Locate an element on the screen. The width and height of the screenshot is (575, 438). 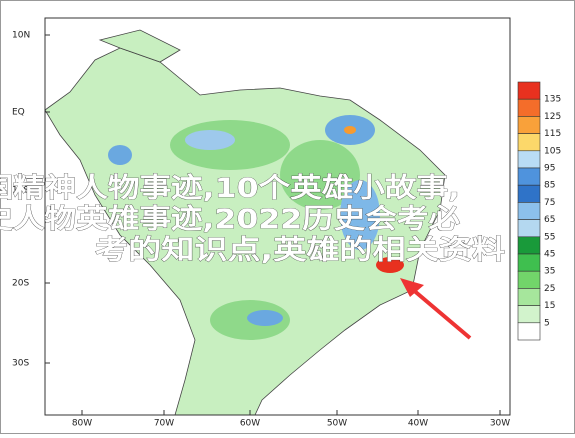
legend-label: 95 is located at coordinates (549, 169).